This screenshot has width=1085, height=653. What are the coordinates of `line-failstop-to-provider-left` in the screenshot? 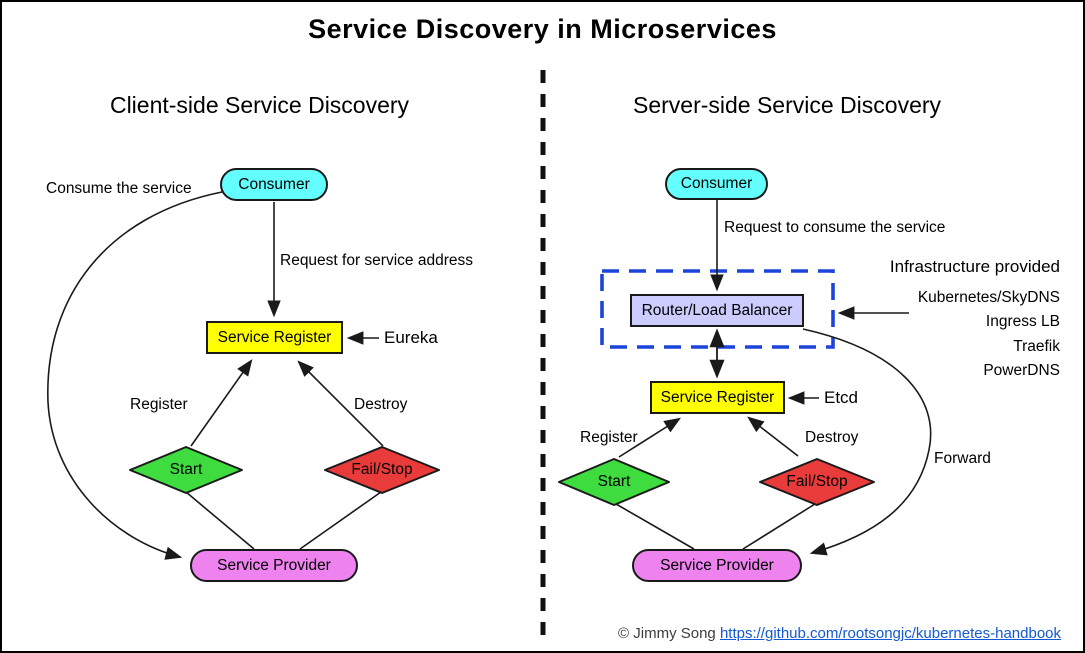 It's located at (340, 520).